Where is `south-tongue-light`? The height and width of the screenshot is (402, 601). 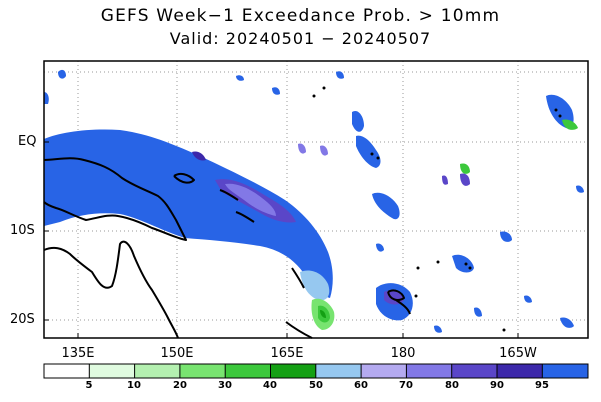
south-tongue-light is located at coordinates (315, 285).